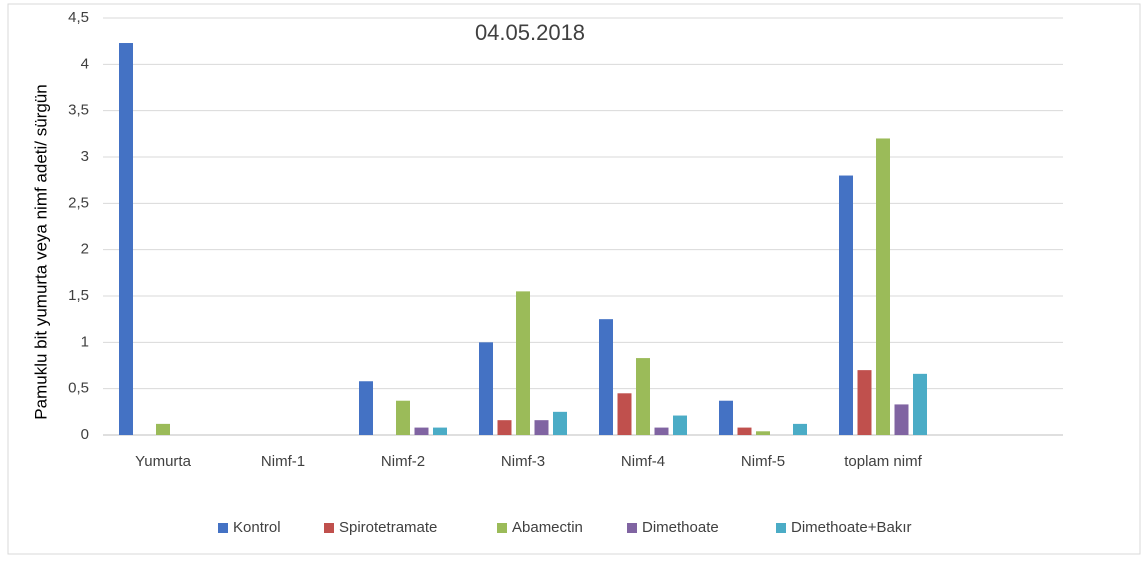 Image resolution: width=1145 pixels, height=563 pixels. Describe the element at coordinates (547, 527) in the screenshot. I see `legend-label: Abamectin` at that location.